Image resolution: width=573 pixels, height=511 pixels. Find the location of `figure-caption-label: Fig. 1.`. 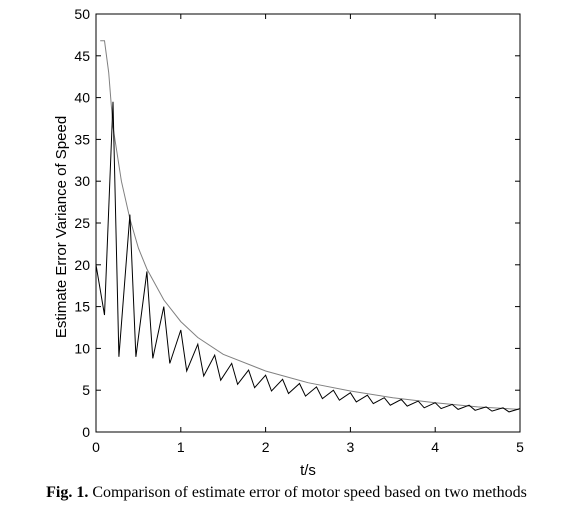

figure-caption-label: Fig. 1. is located at coordinates (67, 492).